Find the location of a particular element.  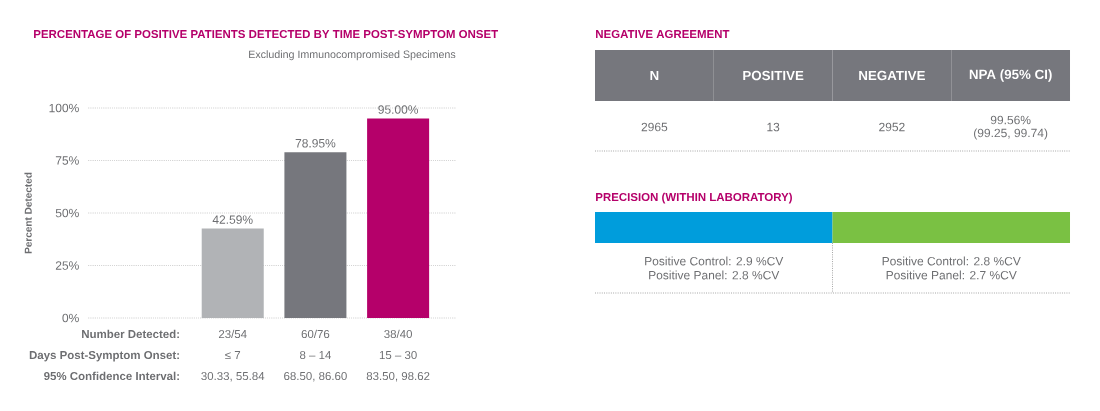

text: 2965 is located at coordinates (654, 127).